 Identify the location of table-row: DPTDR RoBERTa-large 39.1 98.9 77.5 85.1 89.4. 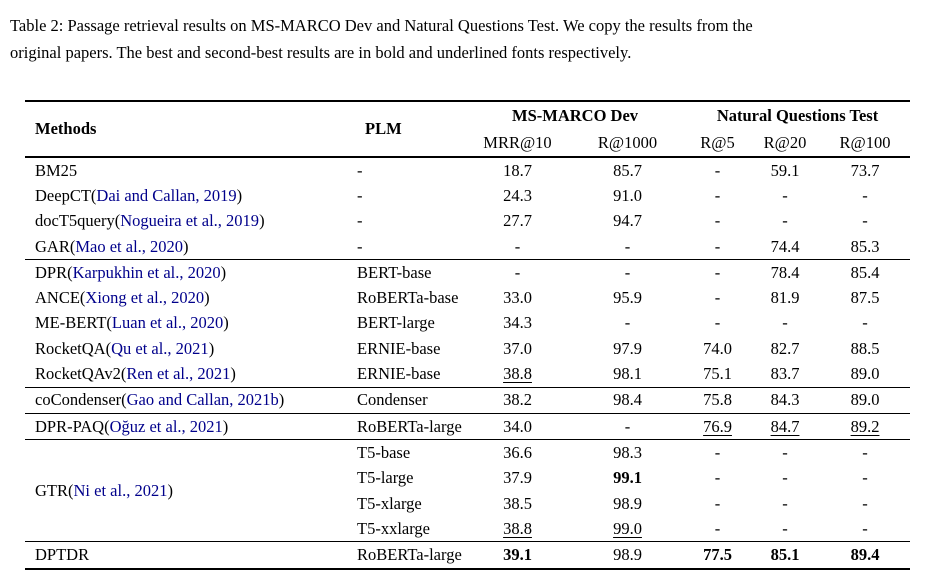
(468, 555).